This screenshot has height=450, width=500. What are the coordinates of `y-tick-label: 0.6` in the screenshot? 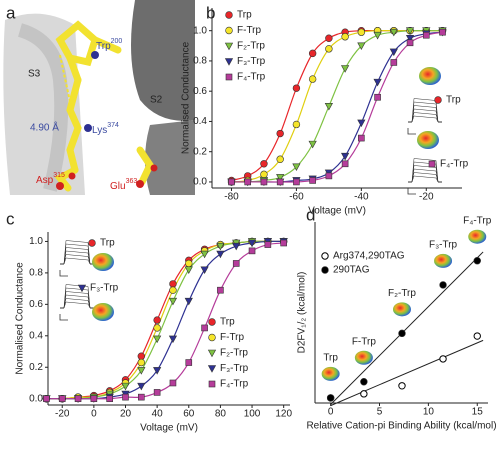 It's located at (200, 91).